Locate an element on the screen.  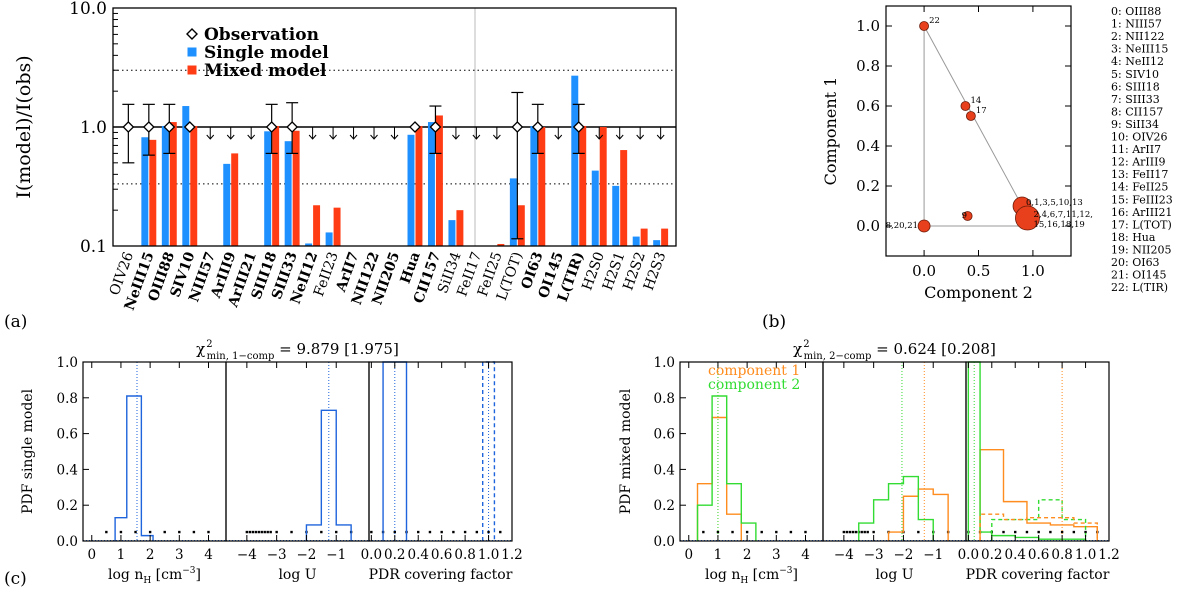
xtick-label: 0.5 is located at coordinates (979, 271).